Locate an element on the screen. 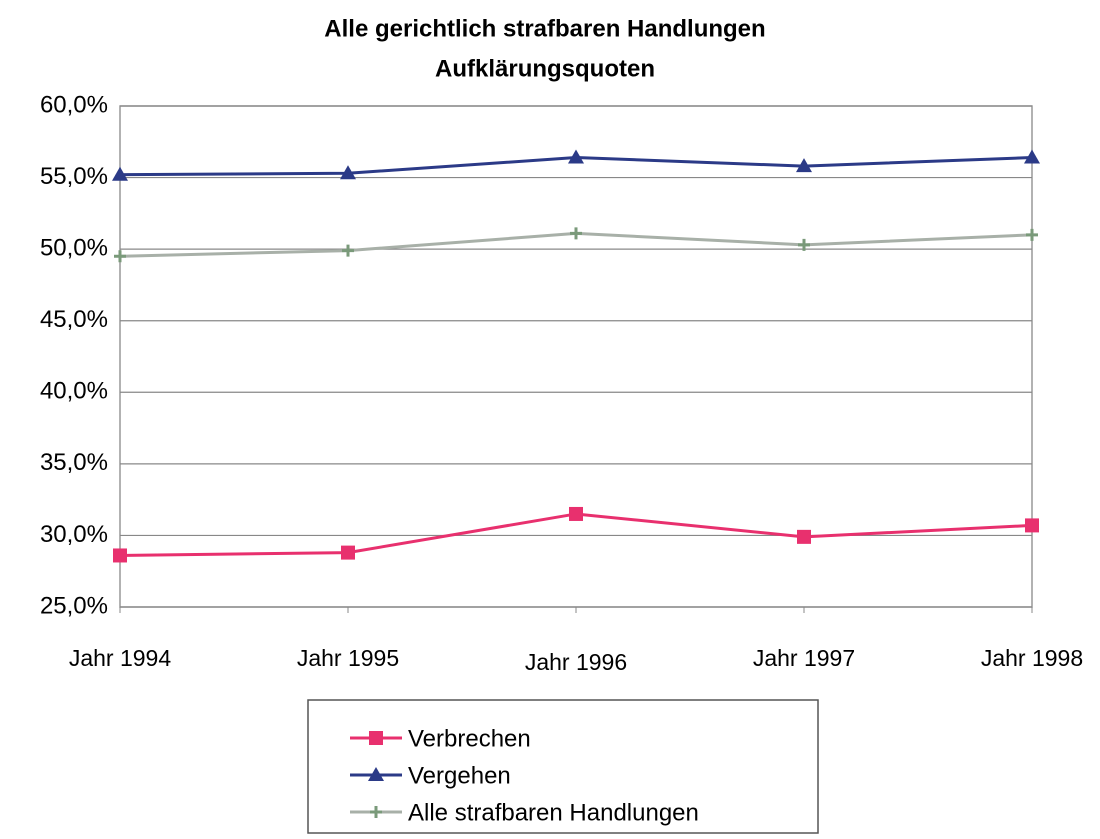 The width and height of the screenshot is (1100, 839). legend-label: Alle strafbaren Handlungen is located at coordinates (553, 812).